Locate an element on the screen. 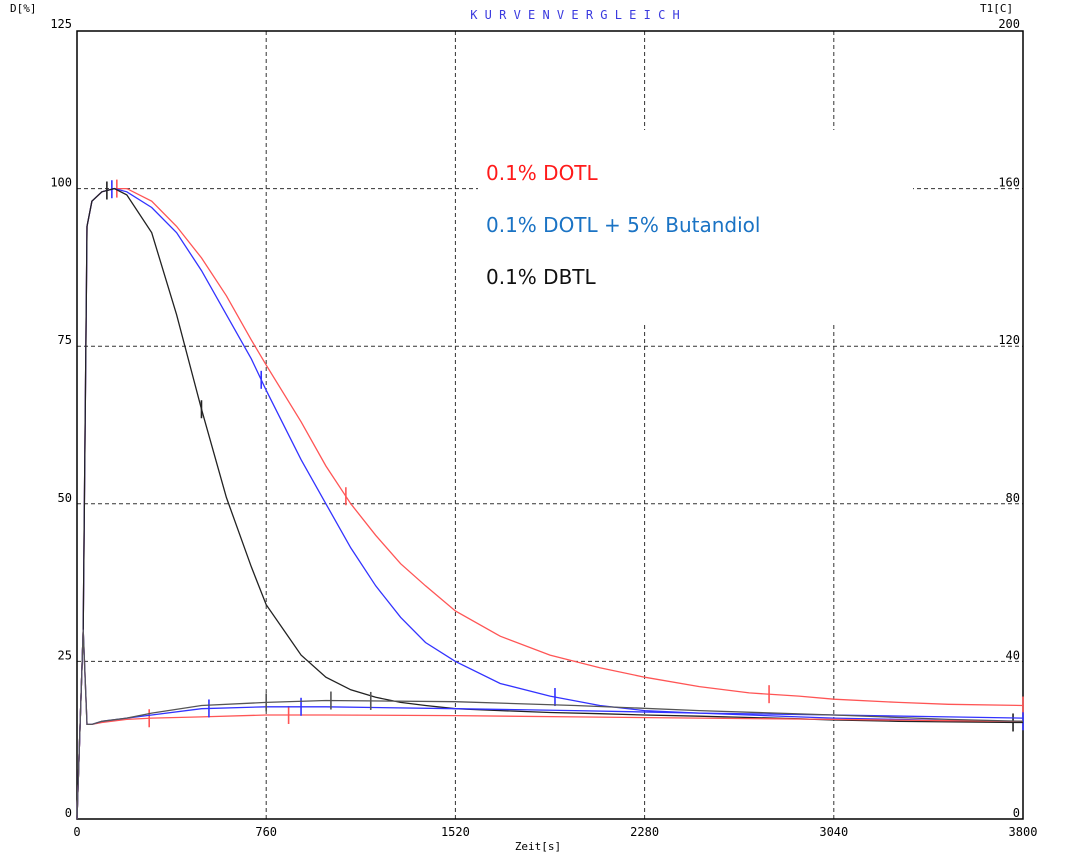  x-tick-label: 760 is located at coordinates (266, 832).